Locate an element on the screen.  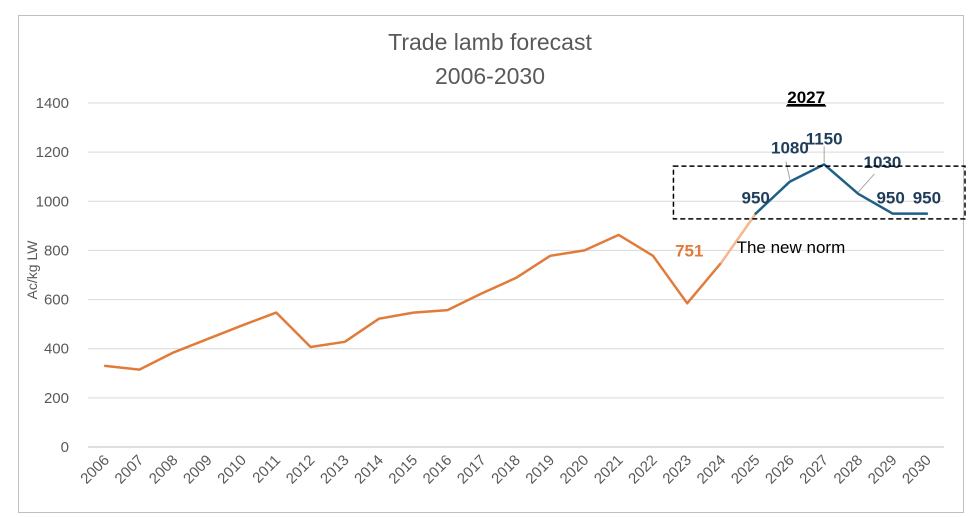
y-axis-label: Ac/kg LW is located at coordinates (32, 270).